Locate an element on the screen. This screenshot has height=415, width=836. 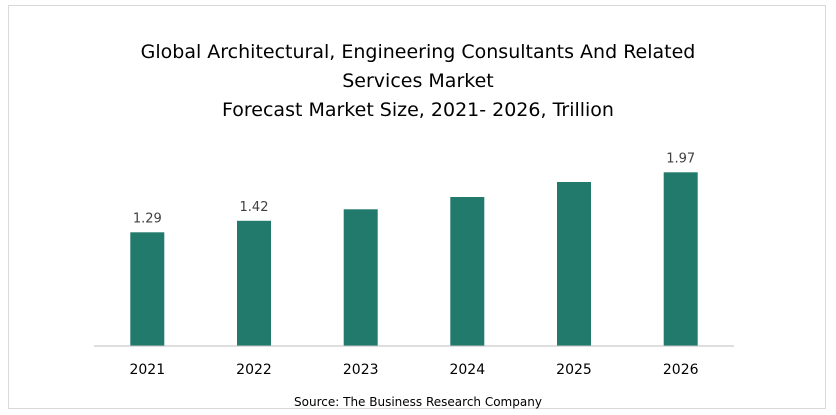
bar-2022 is located at coordinates (254, 283).